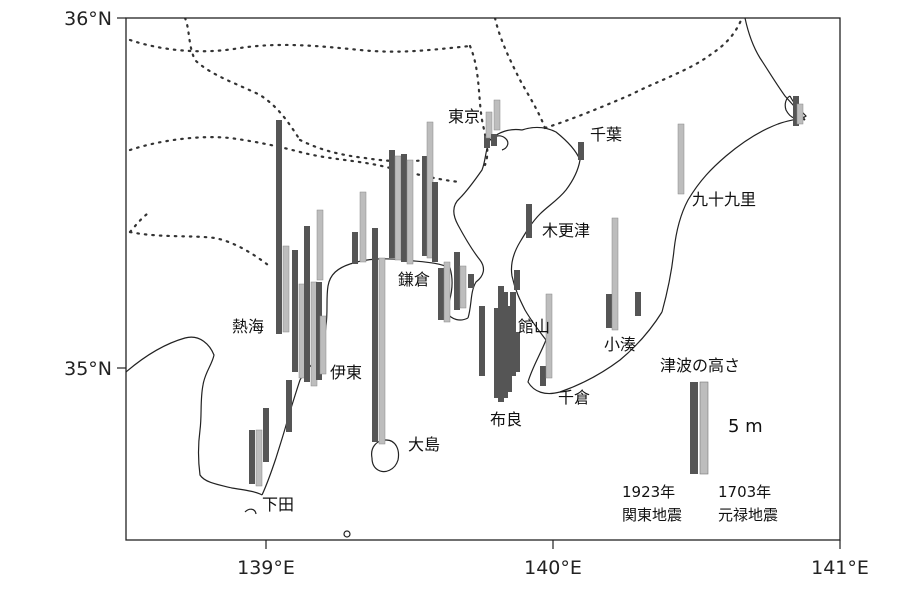 Image resolution: width=912 pixels, height=592 pixels. I want to click on label-tokyo: 東京, so click(464, 116).